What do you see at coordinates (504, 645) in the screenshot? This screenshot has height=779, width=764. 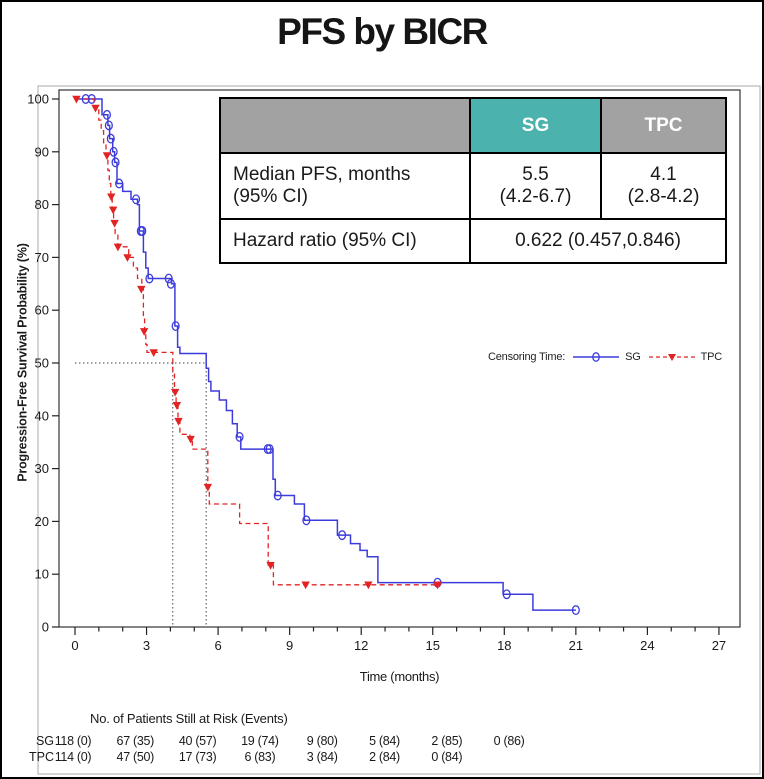 I see `x-tick-label: 18` at bounding box center [504, 645].